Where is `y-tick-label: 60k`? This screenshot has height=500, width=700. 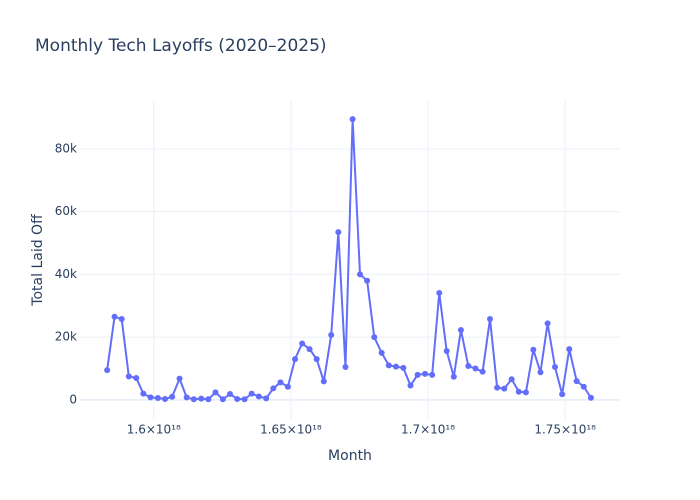 y-tick-label: 60k is located at coordinates (66, 211).